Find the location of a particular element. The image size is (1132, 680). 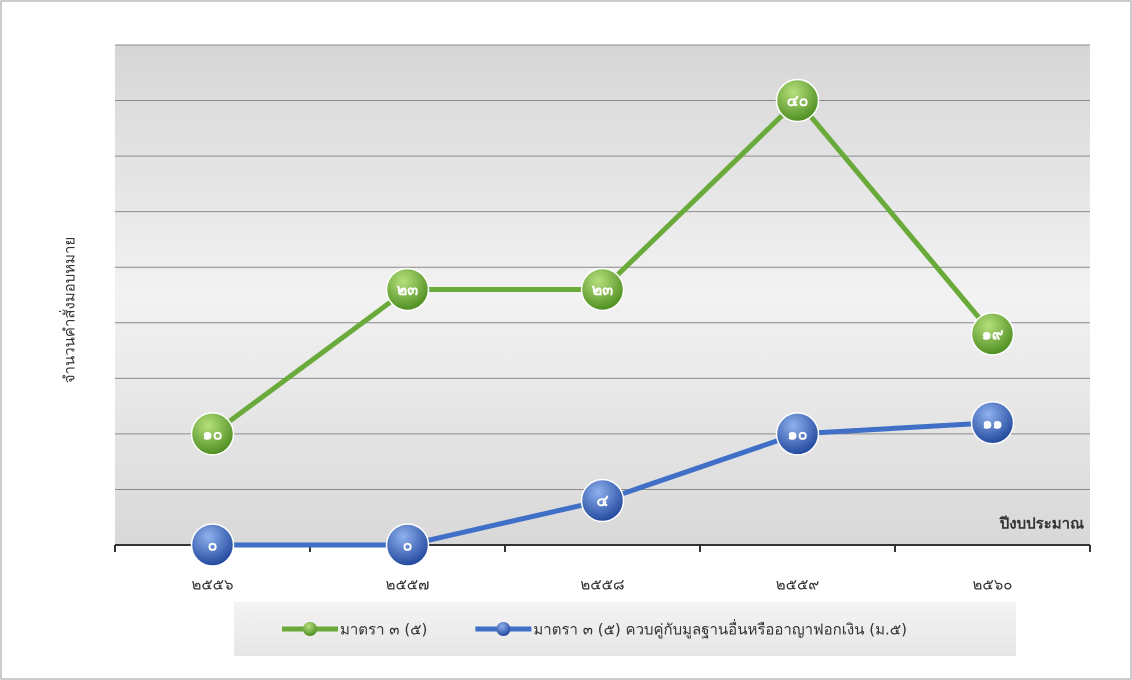

x-tick-label: ๒๕๕๘ is located at coordinates (602, 585).